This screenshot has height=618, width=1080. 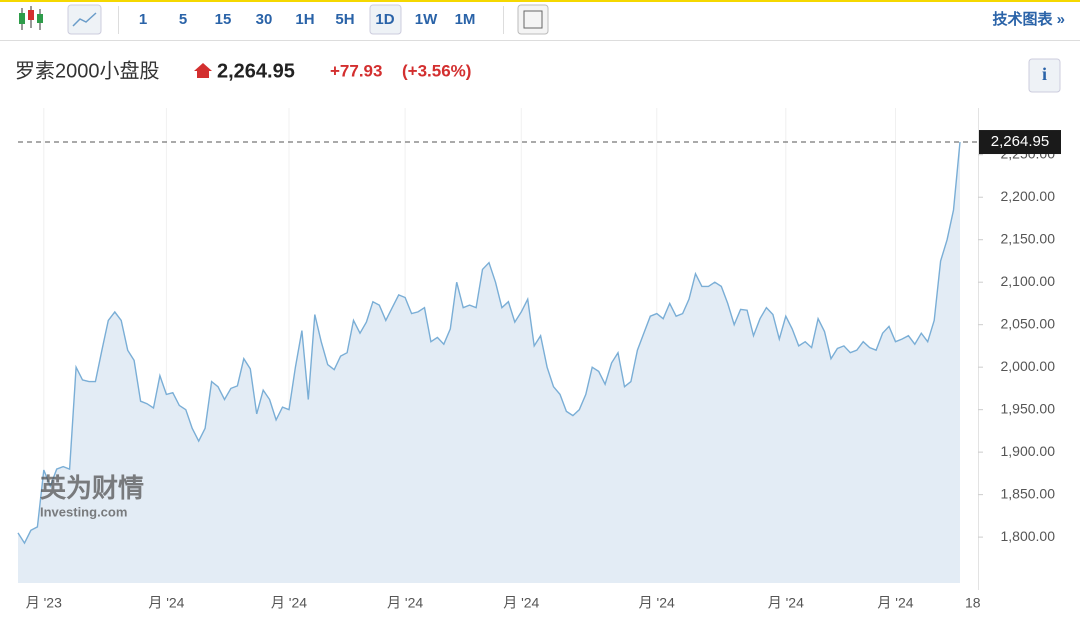 I want to click on interval-button: 5, so click(x=183, y=19).